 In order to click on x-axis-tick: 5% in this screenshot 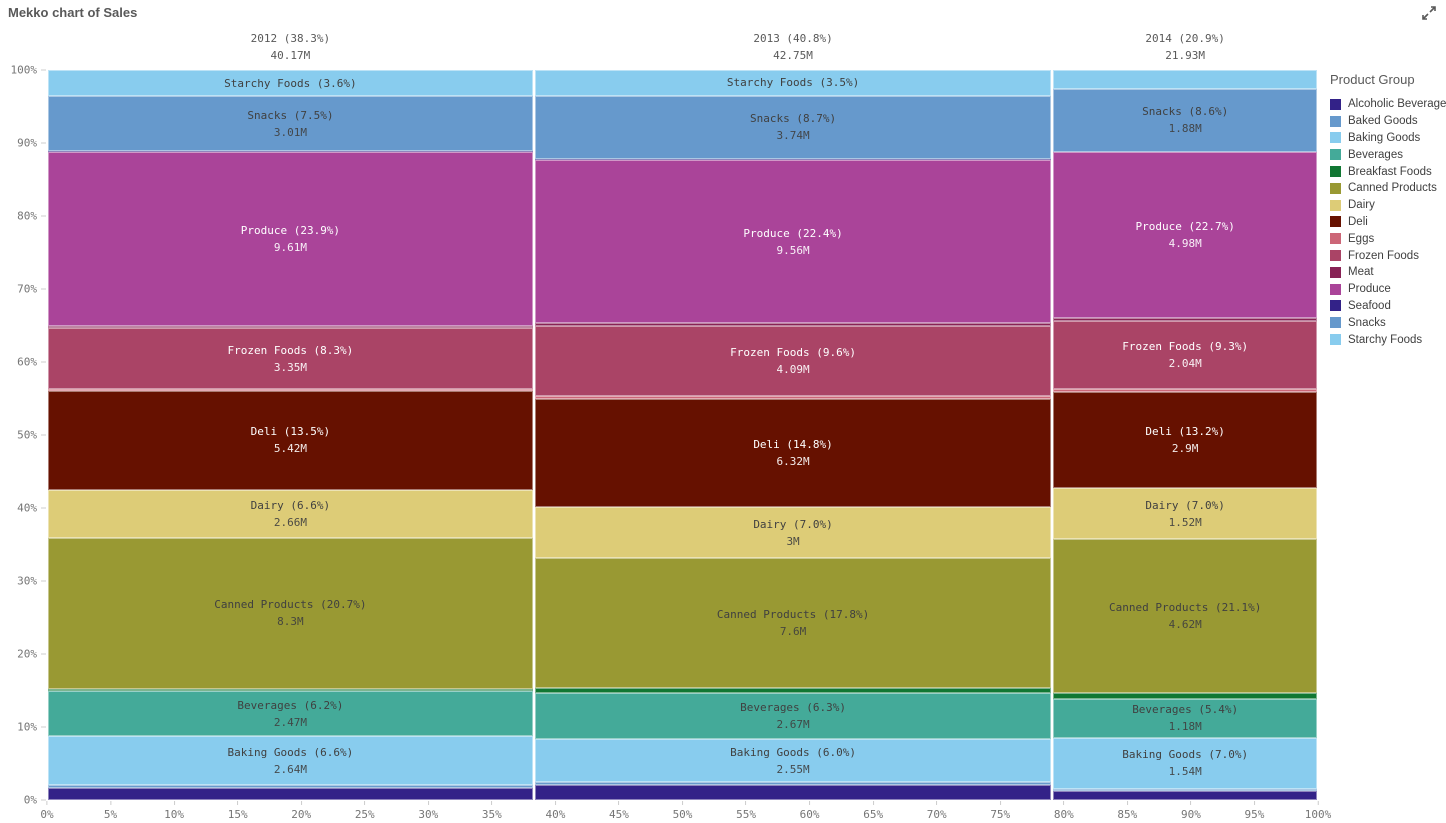, I will do `click(110, 812)`.